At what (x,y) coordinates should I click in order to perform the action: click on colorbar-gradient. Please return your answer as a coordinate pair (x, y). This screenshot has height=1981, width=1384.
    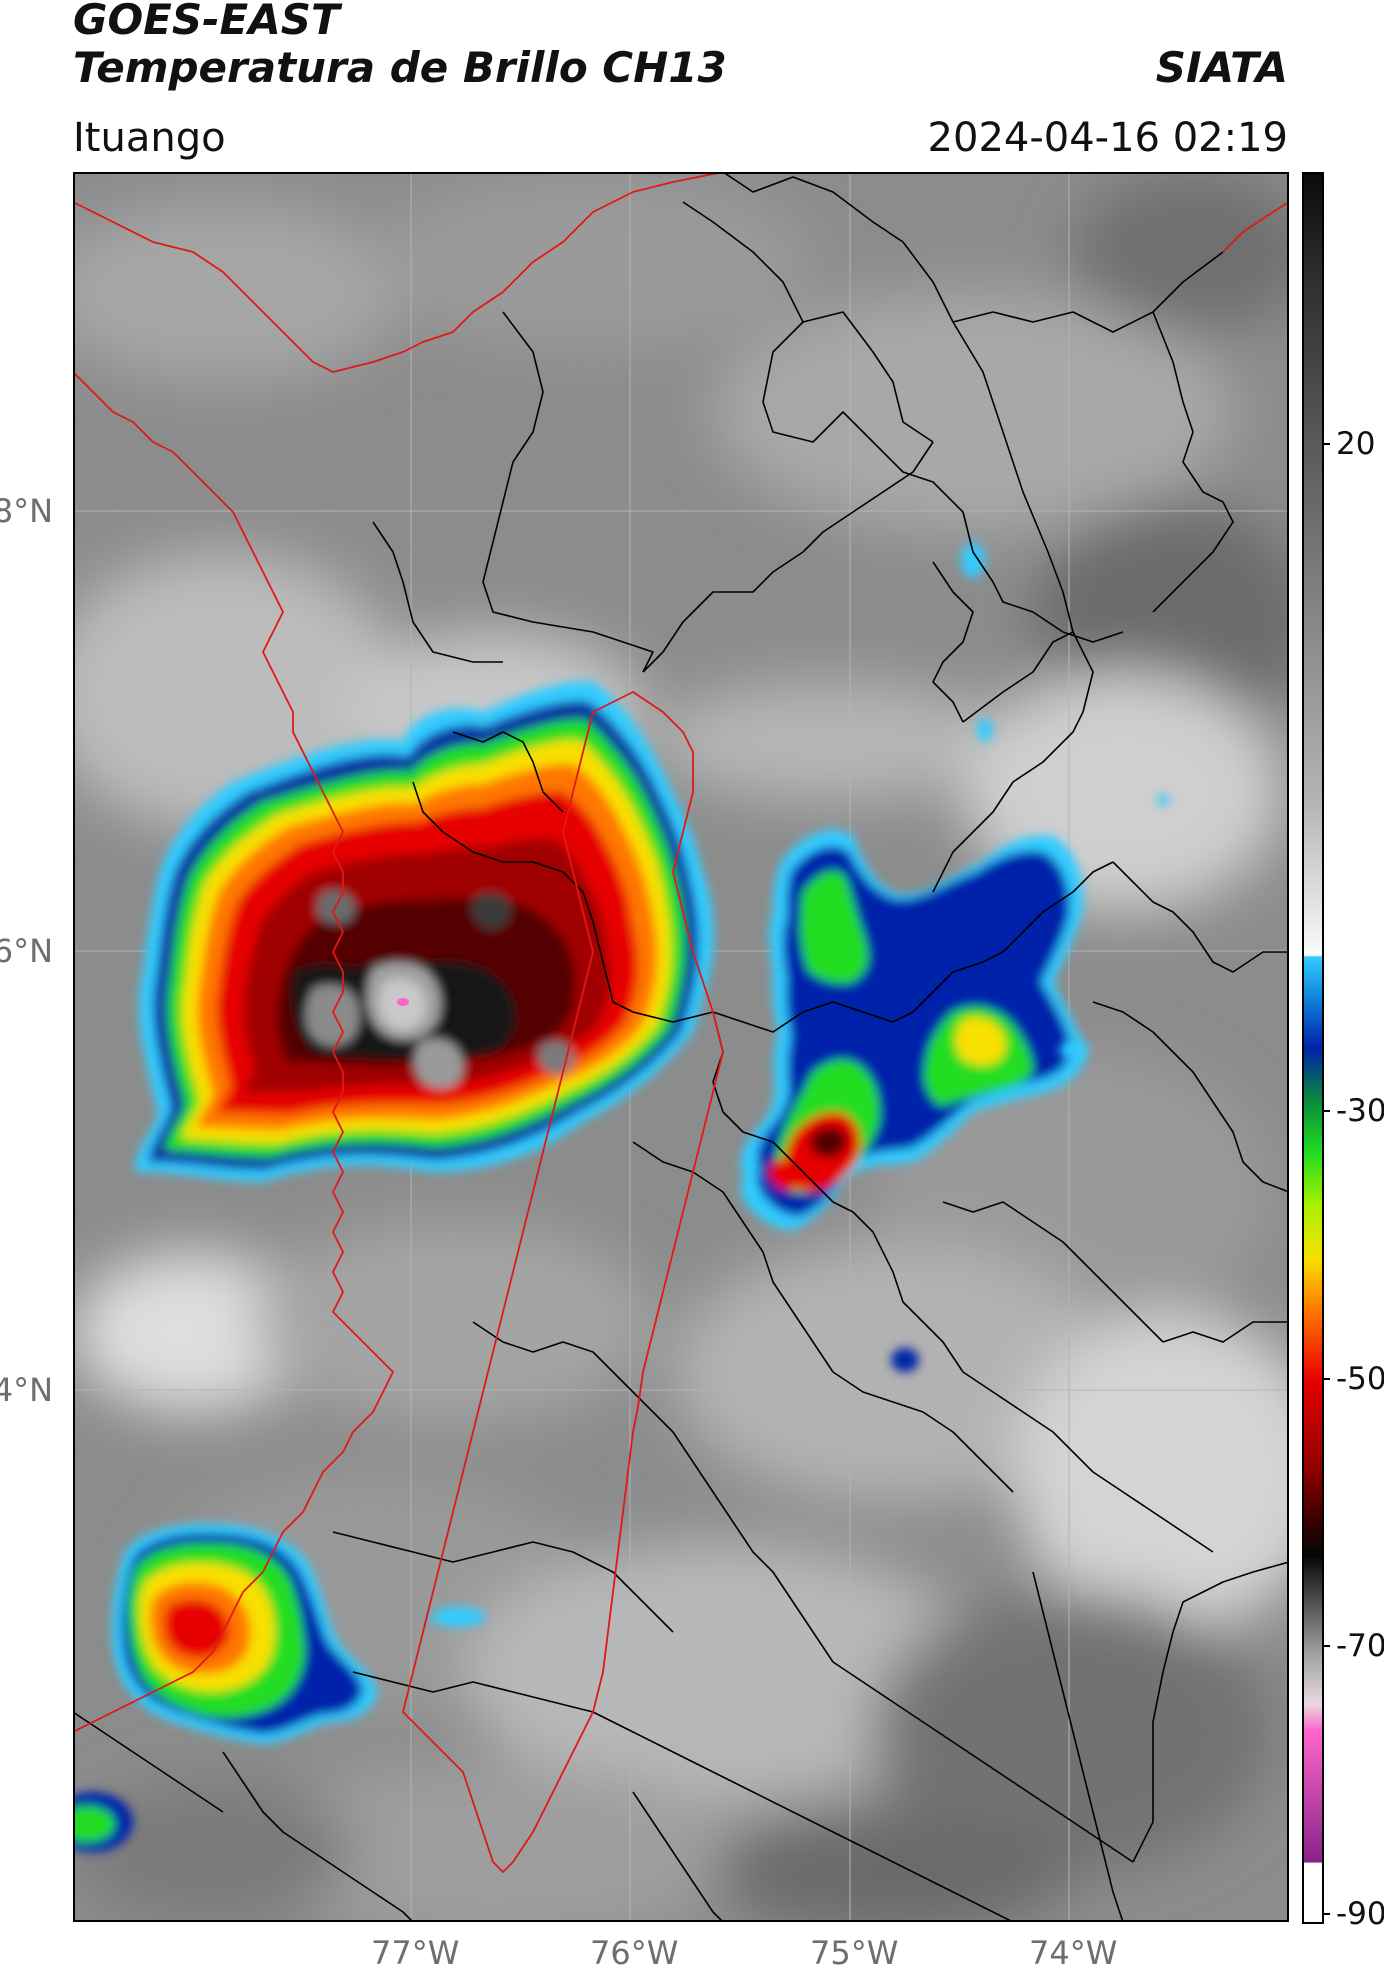
    Looking at the image, I should click on (1313, 1048).